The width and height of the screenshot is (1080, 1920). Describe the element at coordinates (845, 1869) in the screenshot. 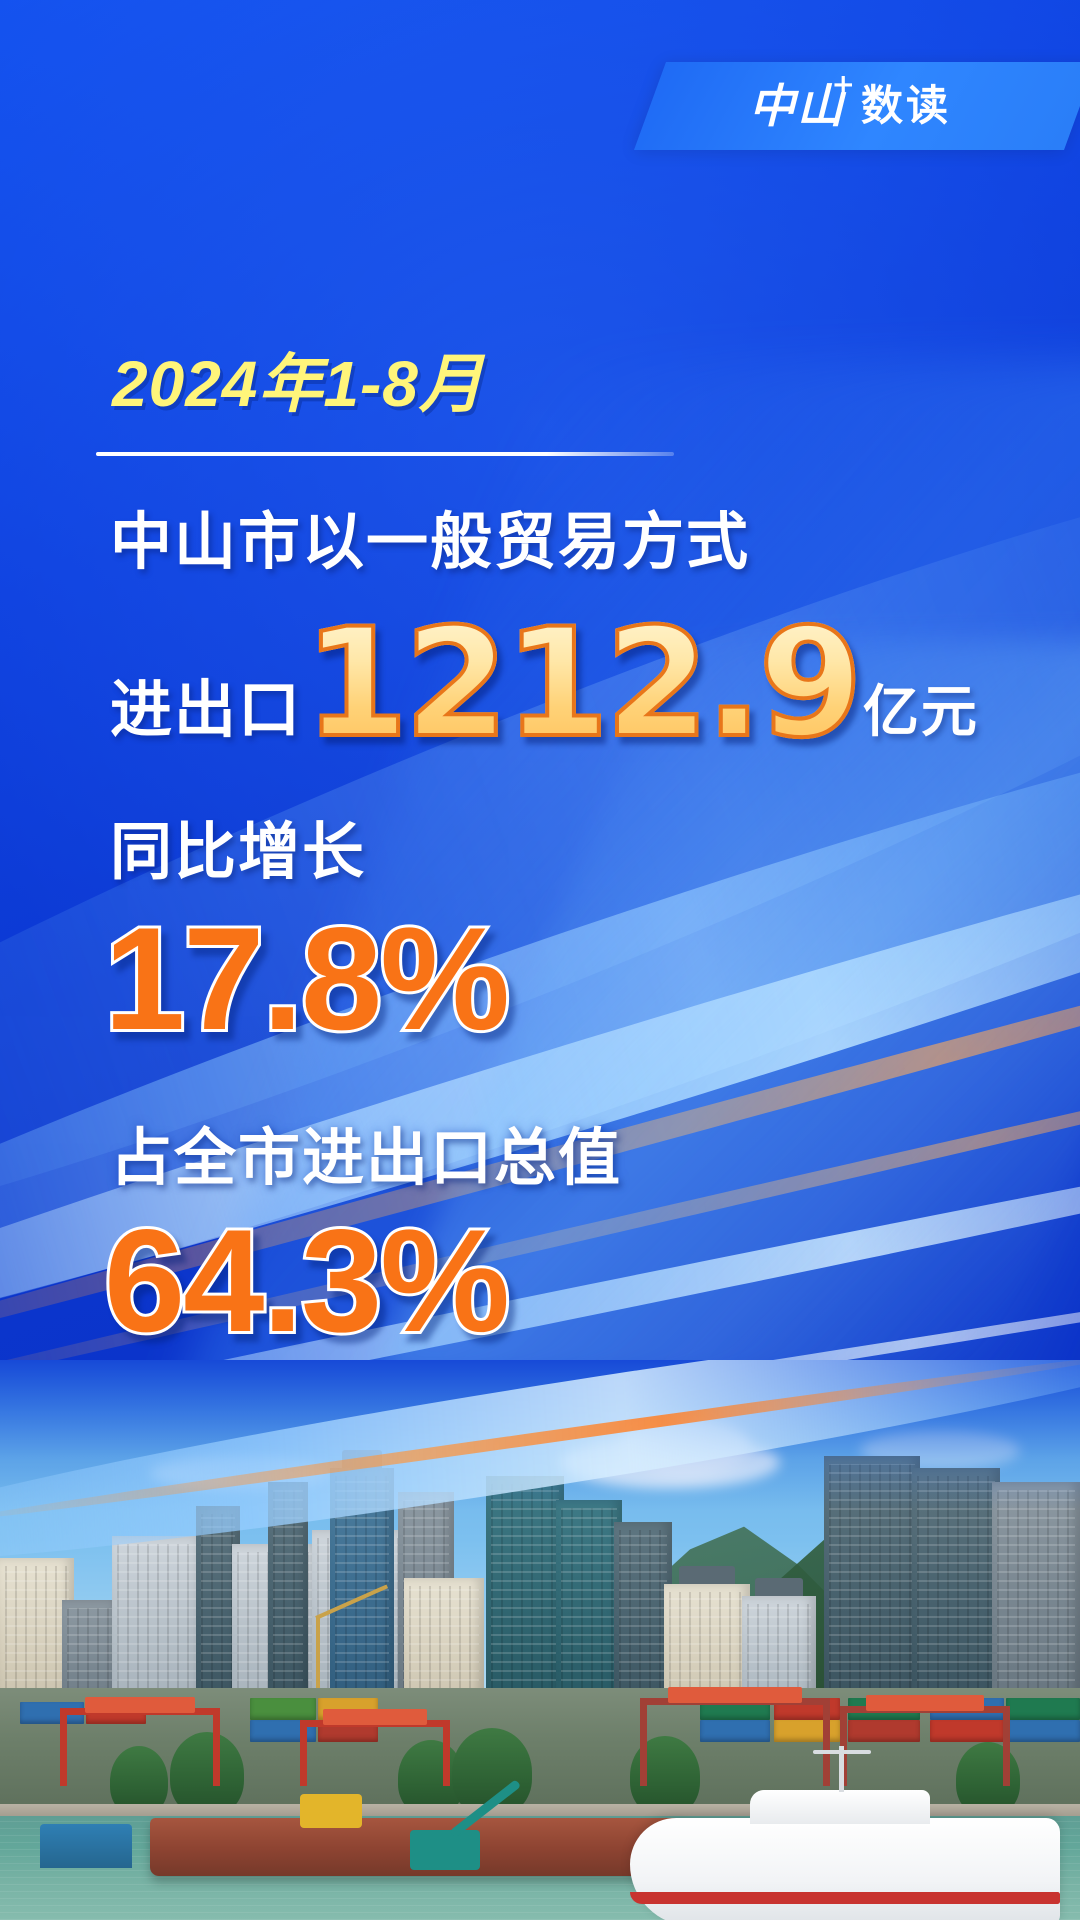

I see `passenger-ferry` at that location.